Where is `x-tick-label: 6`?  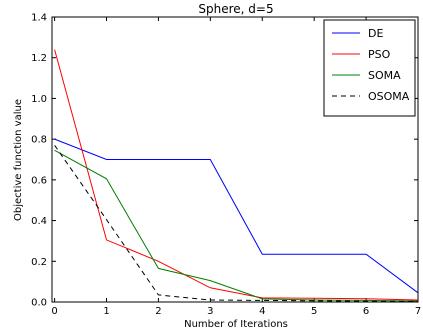
x-tick-label: 6 is located at coordinates (366, 311).